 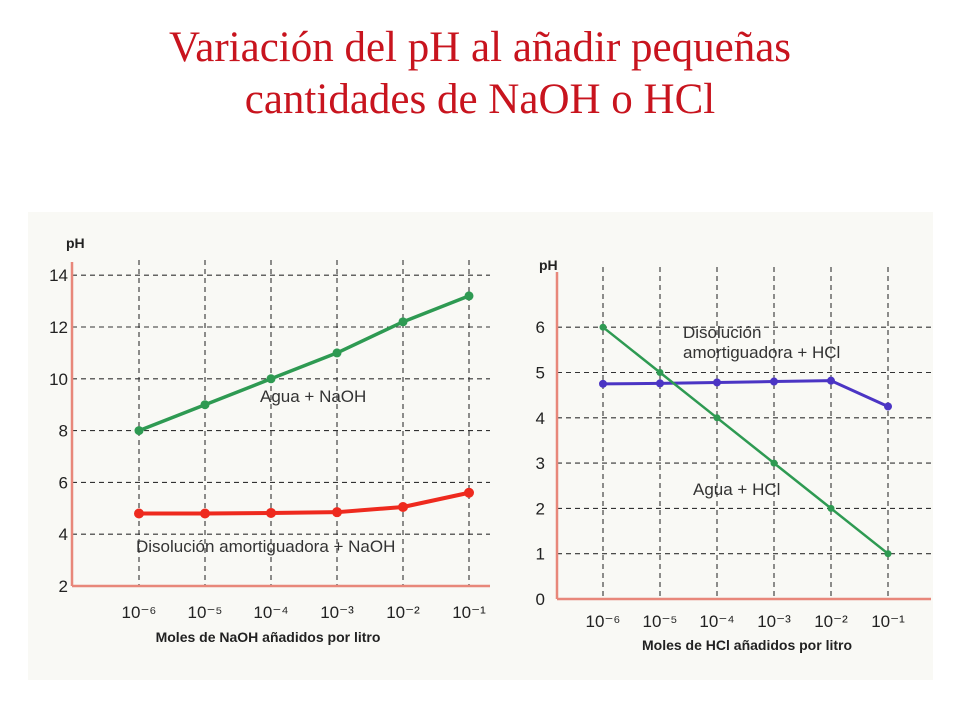 I want to click on y-tick-label: 1, so click(x=540, y=554).